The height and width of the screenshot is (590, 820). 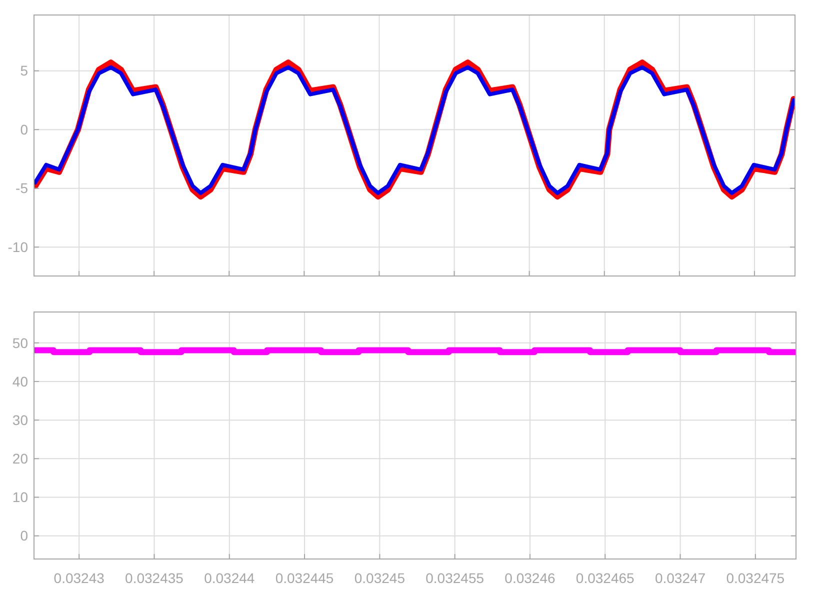 What do you see at coordinates (680, 578) in the screenshot?
I see `x-tick-label: 0.03247` at bounding box center [680, 578].